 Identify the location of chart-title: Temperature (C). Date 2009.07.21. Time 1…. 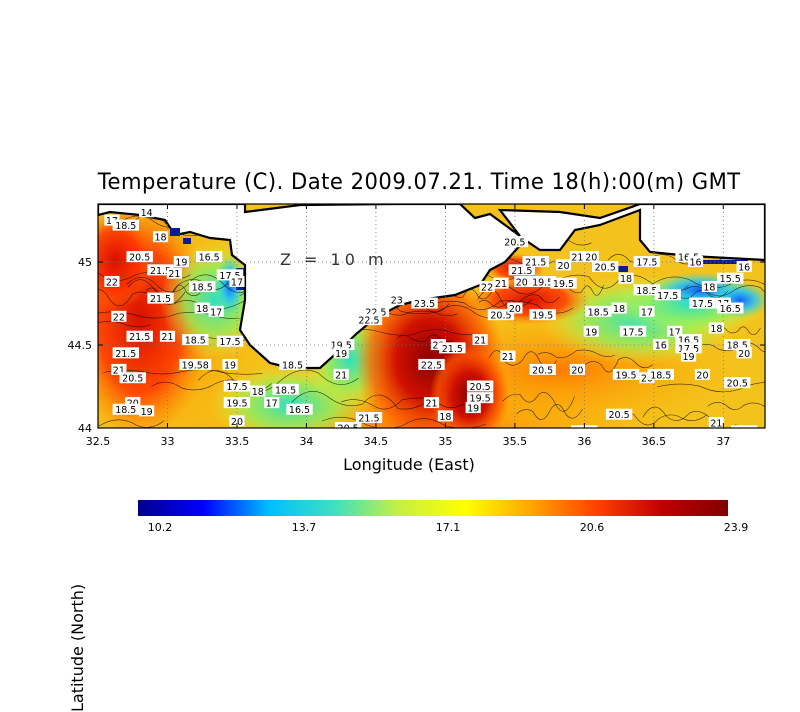
(419, 182).